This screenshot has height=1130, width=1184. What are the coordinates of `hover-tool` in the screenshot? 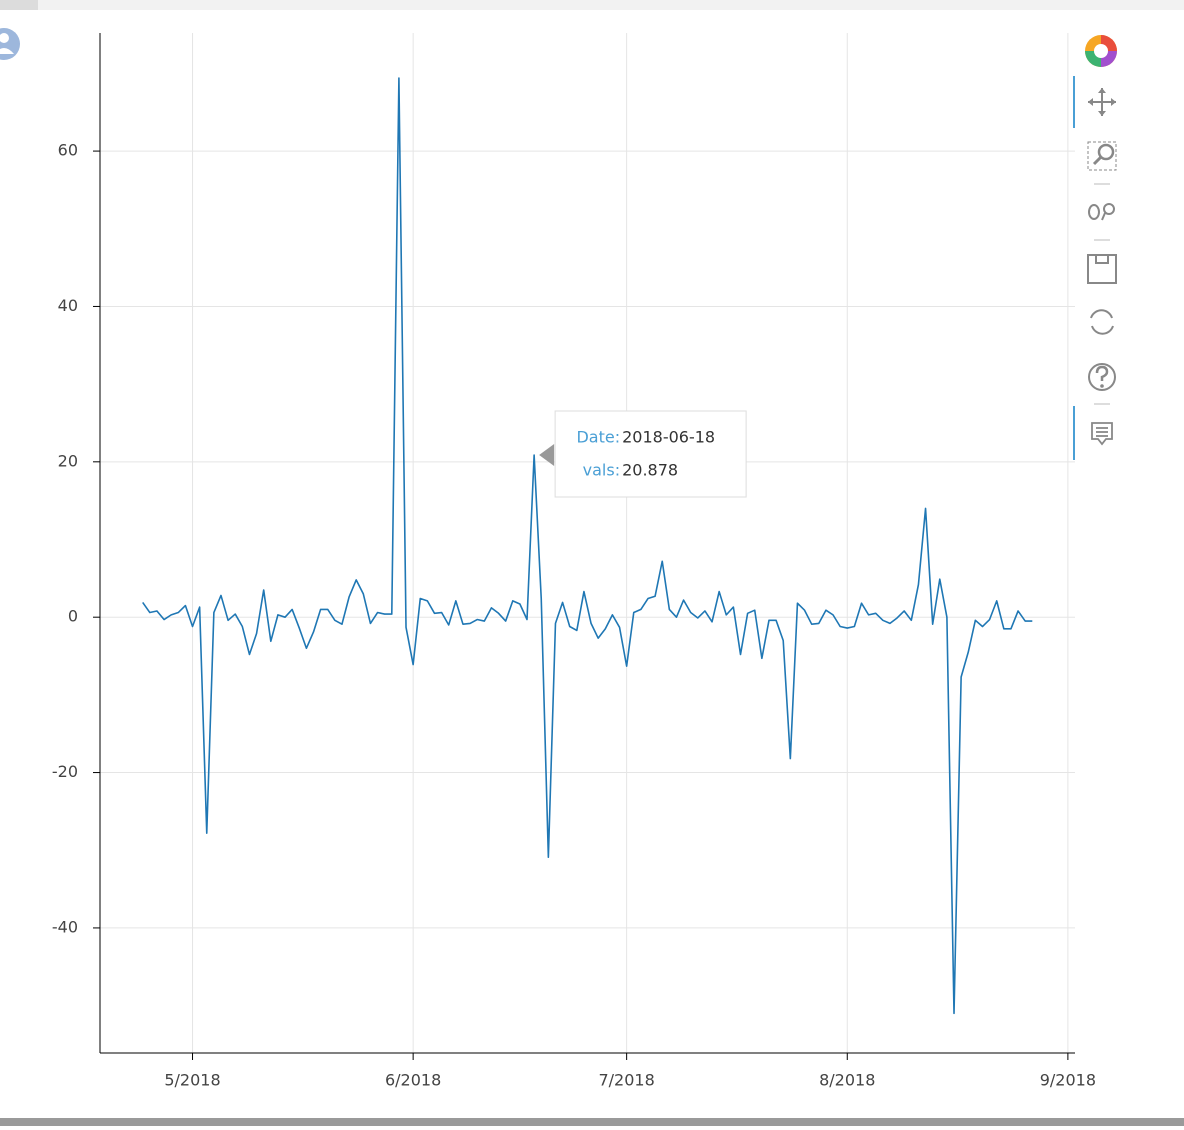 It's located at (1102, 434).